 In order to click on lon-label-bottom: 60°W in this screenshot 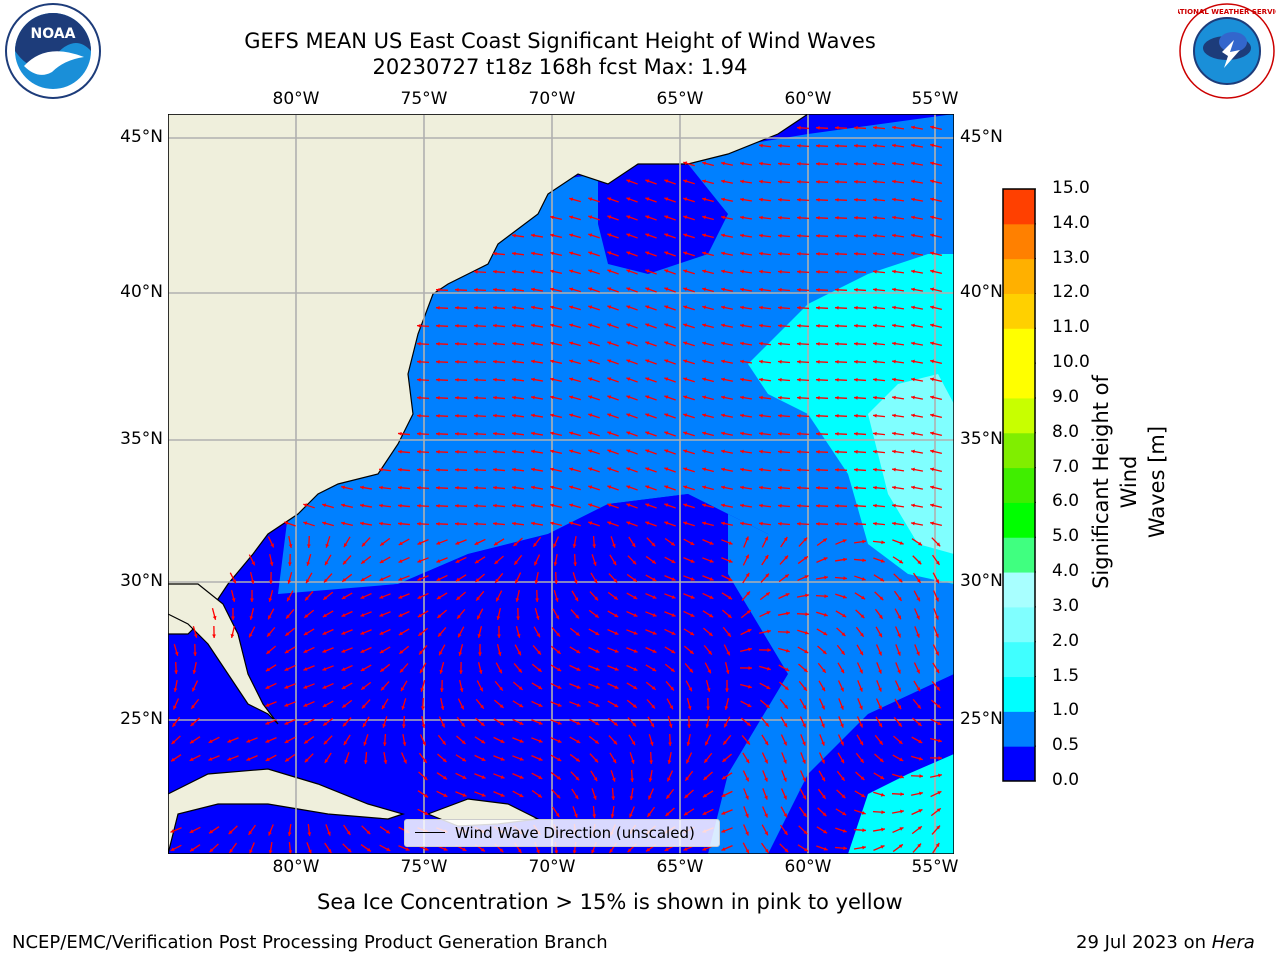, I will do `click(808, 867)`.